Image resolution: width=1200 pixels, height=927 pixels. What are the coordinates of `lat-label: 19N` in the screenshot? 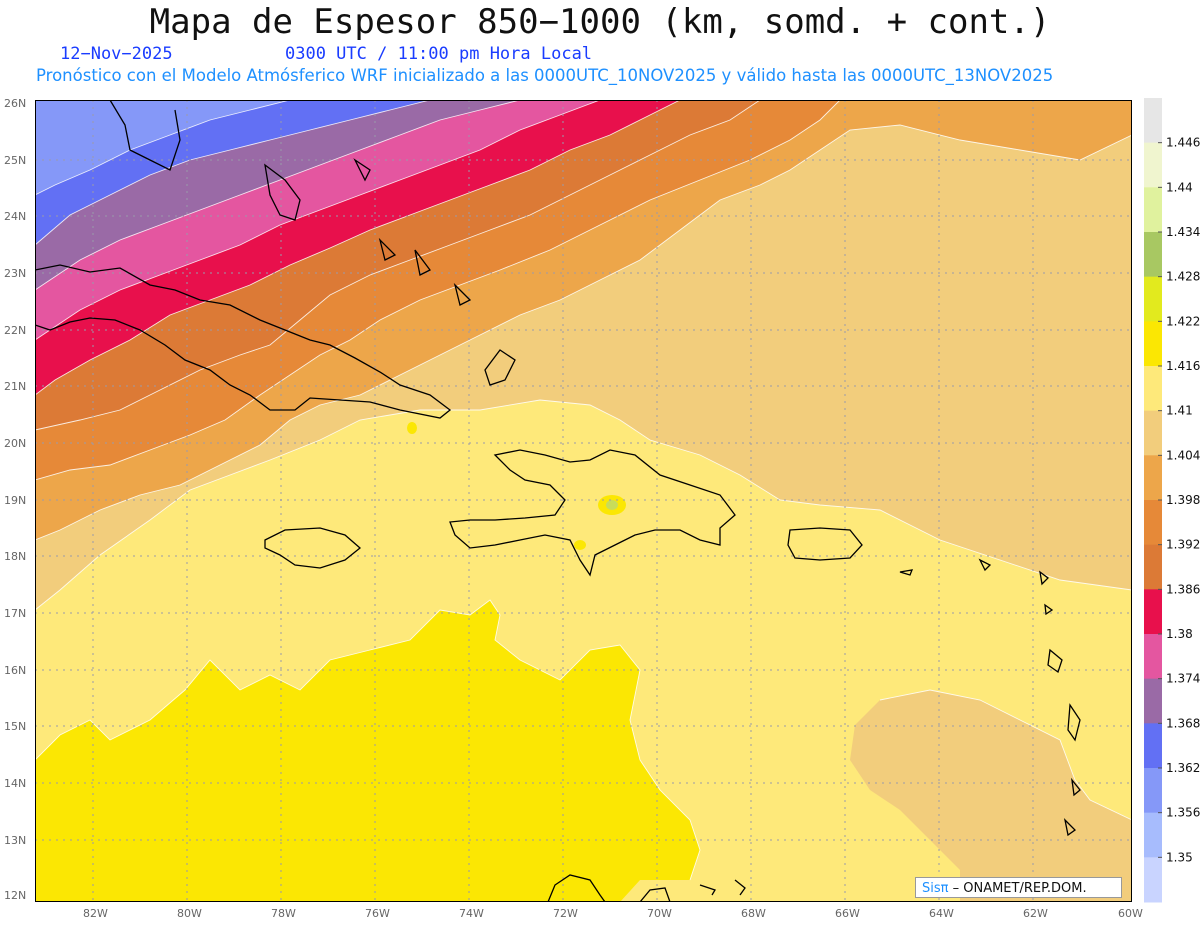 It's located at (15, 500).